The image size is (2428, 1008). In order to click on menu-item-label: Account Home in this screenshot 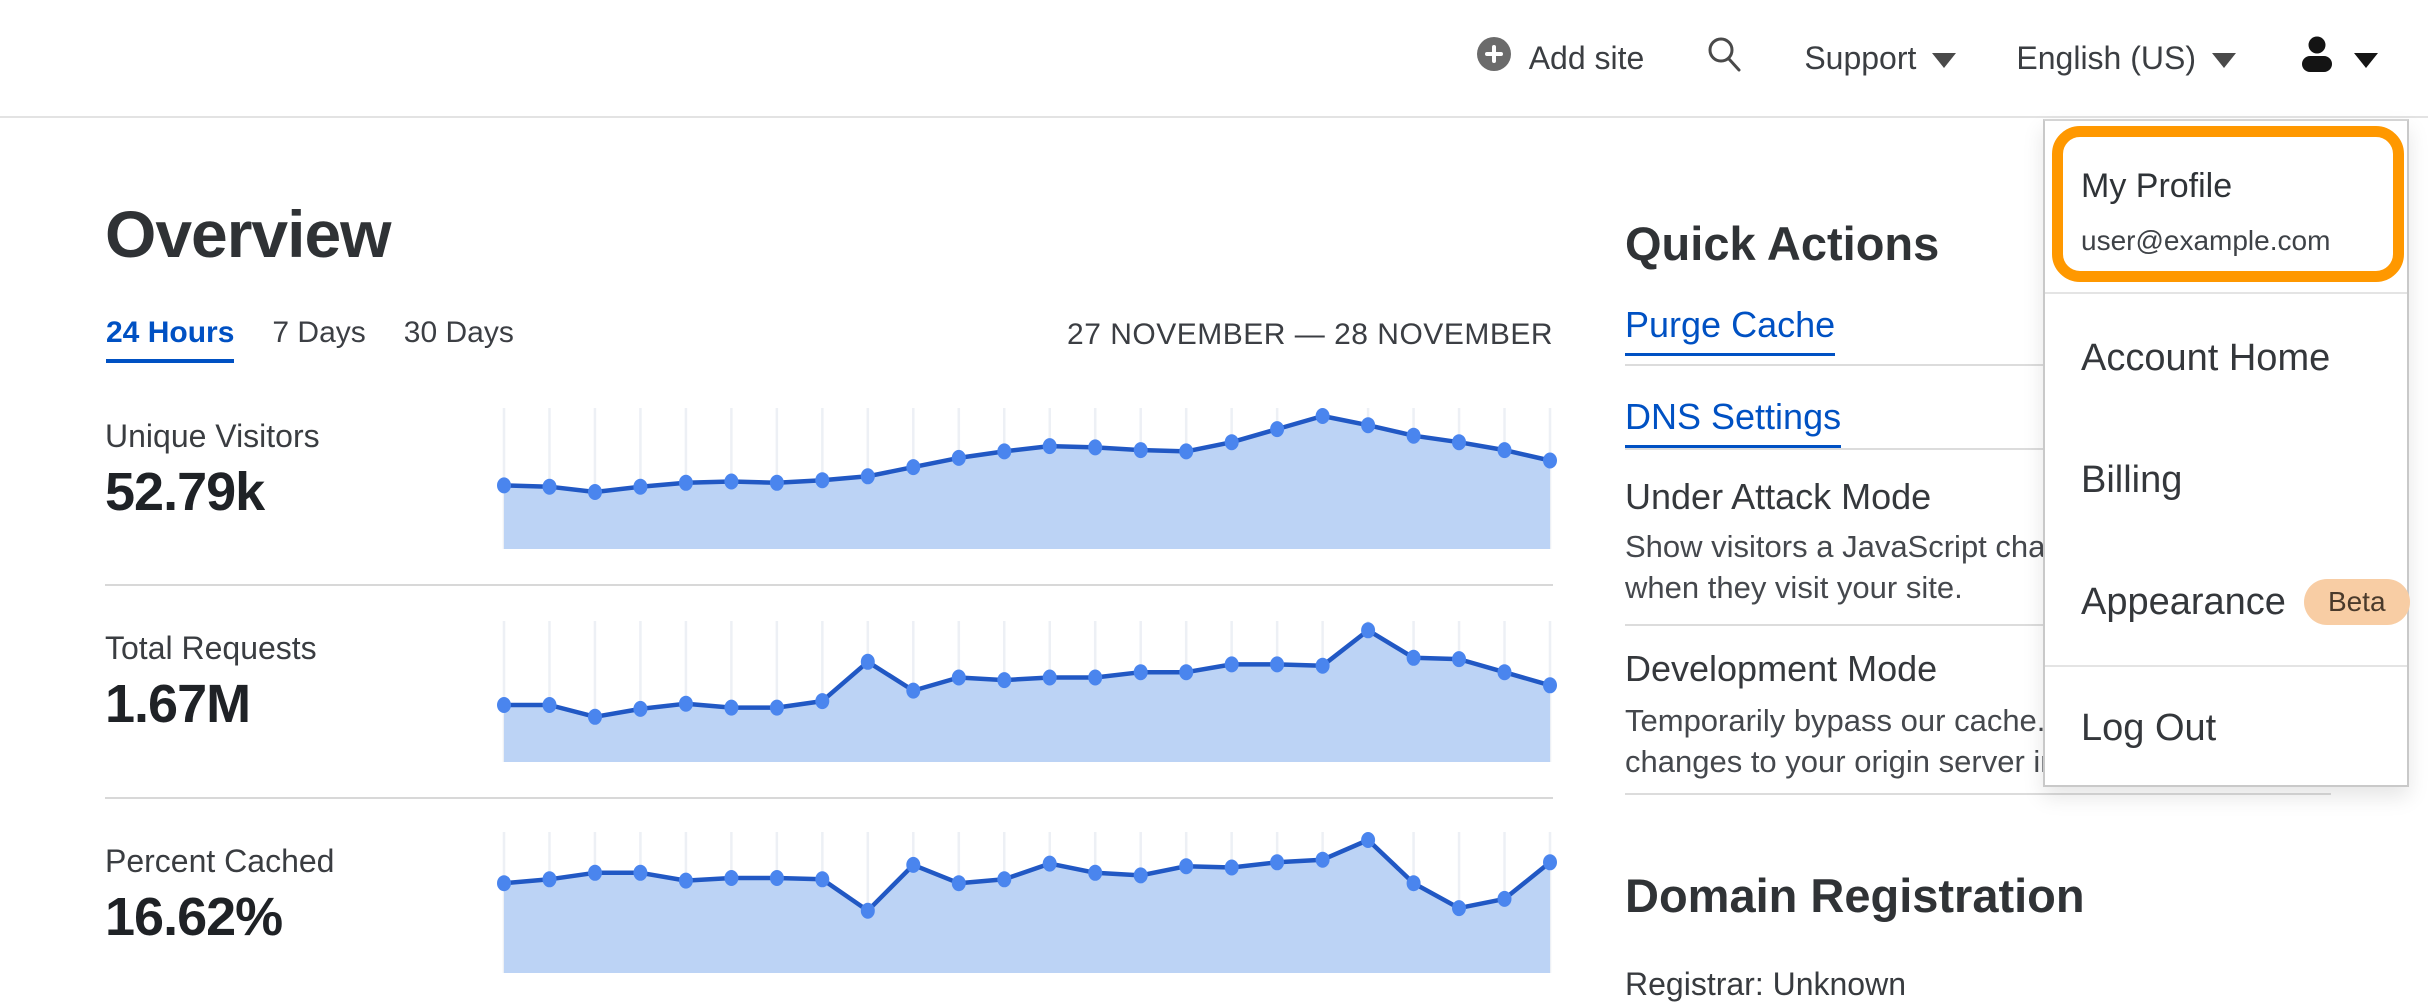, I will do `click(2206, 358)`.